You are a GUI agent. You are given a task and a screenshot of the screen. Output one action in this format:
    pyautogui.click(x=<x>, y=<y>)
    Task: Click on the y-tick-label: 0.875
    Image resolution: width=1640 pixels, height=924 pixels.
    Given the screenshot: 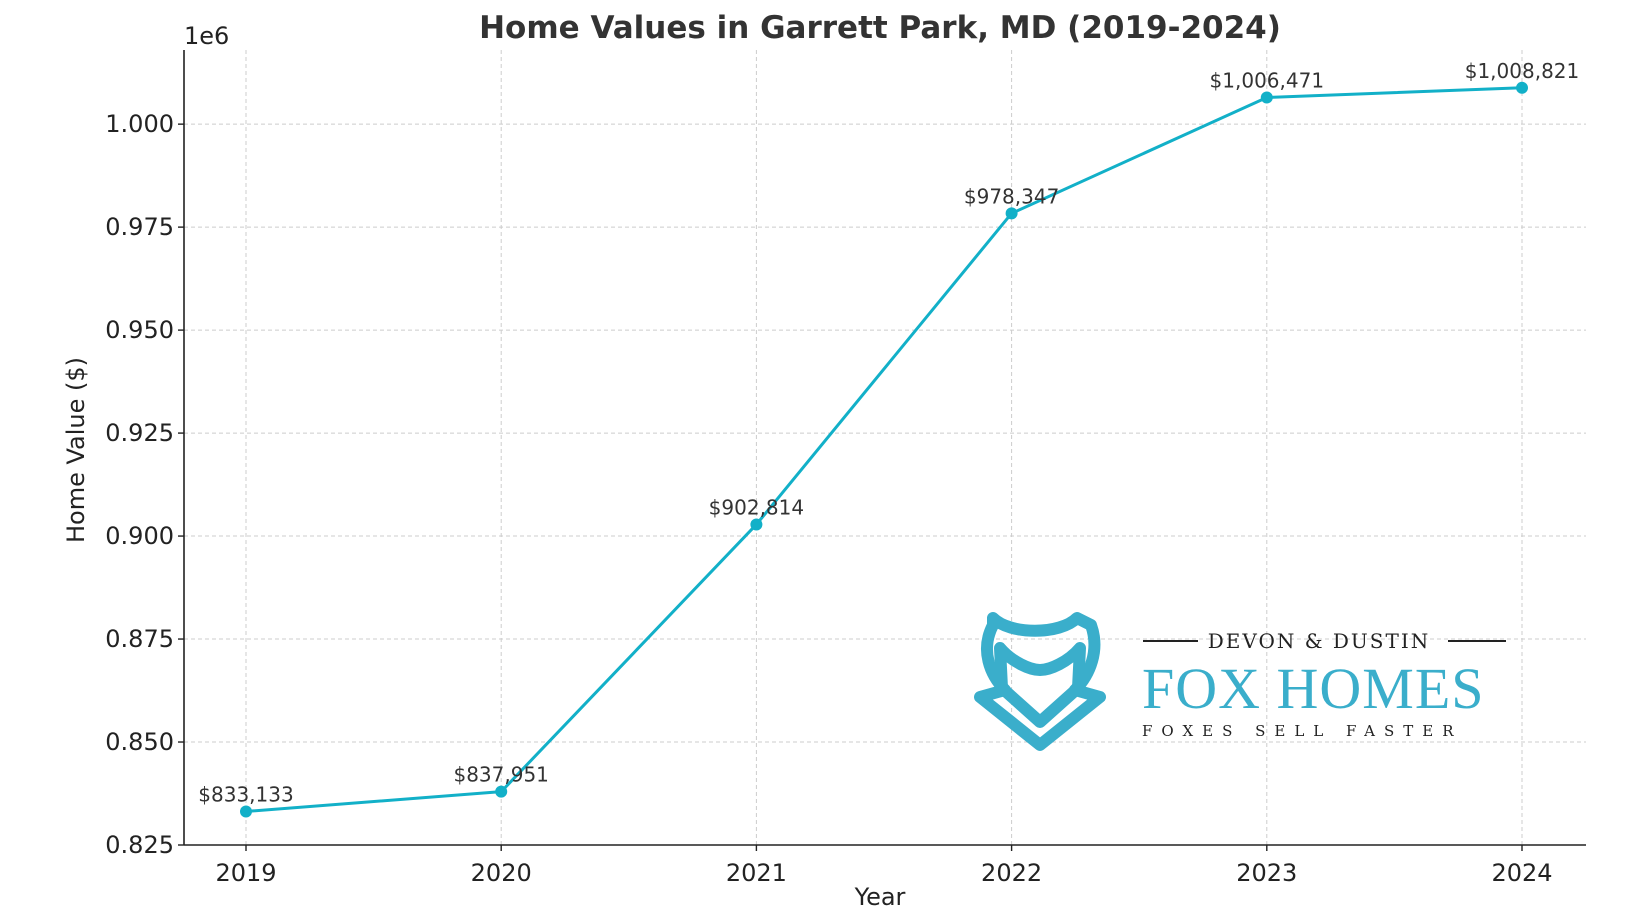 What is the action you would take?
    pyautogui.click(x=139, y=639)
    